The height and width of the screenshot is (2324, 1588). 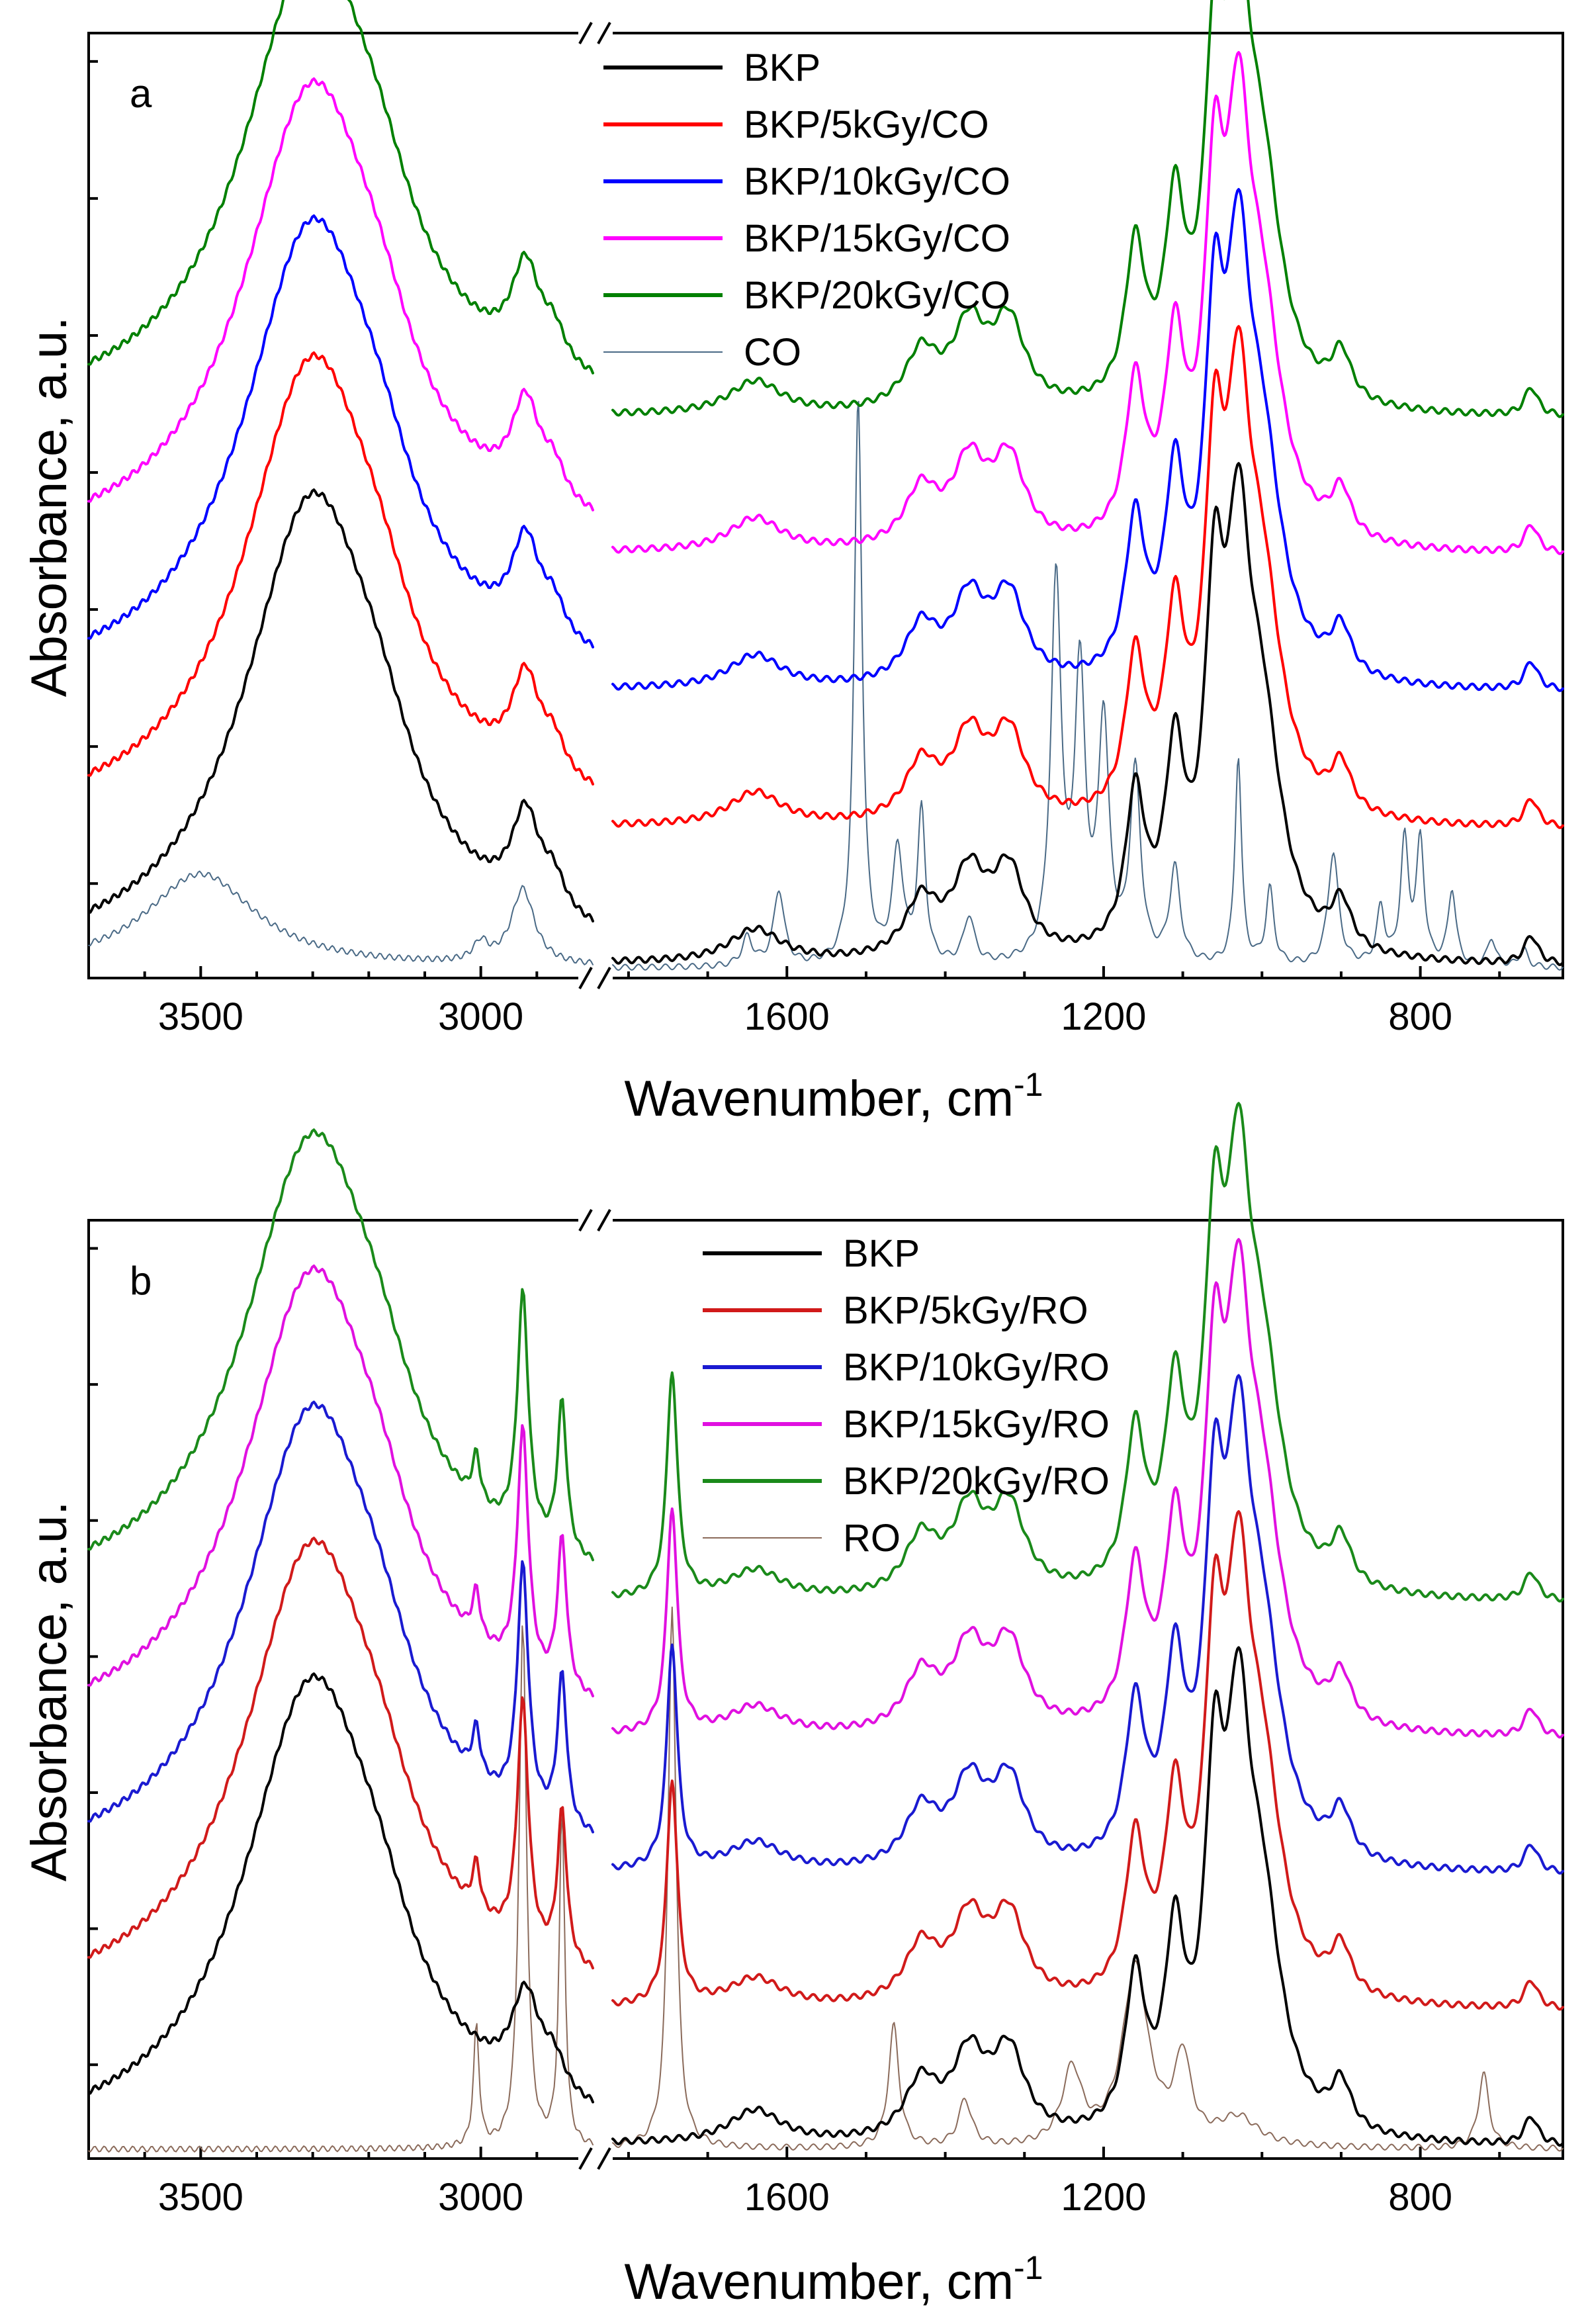 What do you see at coordinates (772, 352) in the screenshot?
I see `legend-label: CO` at bounding box center [772, 352].